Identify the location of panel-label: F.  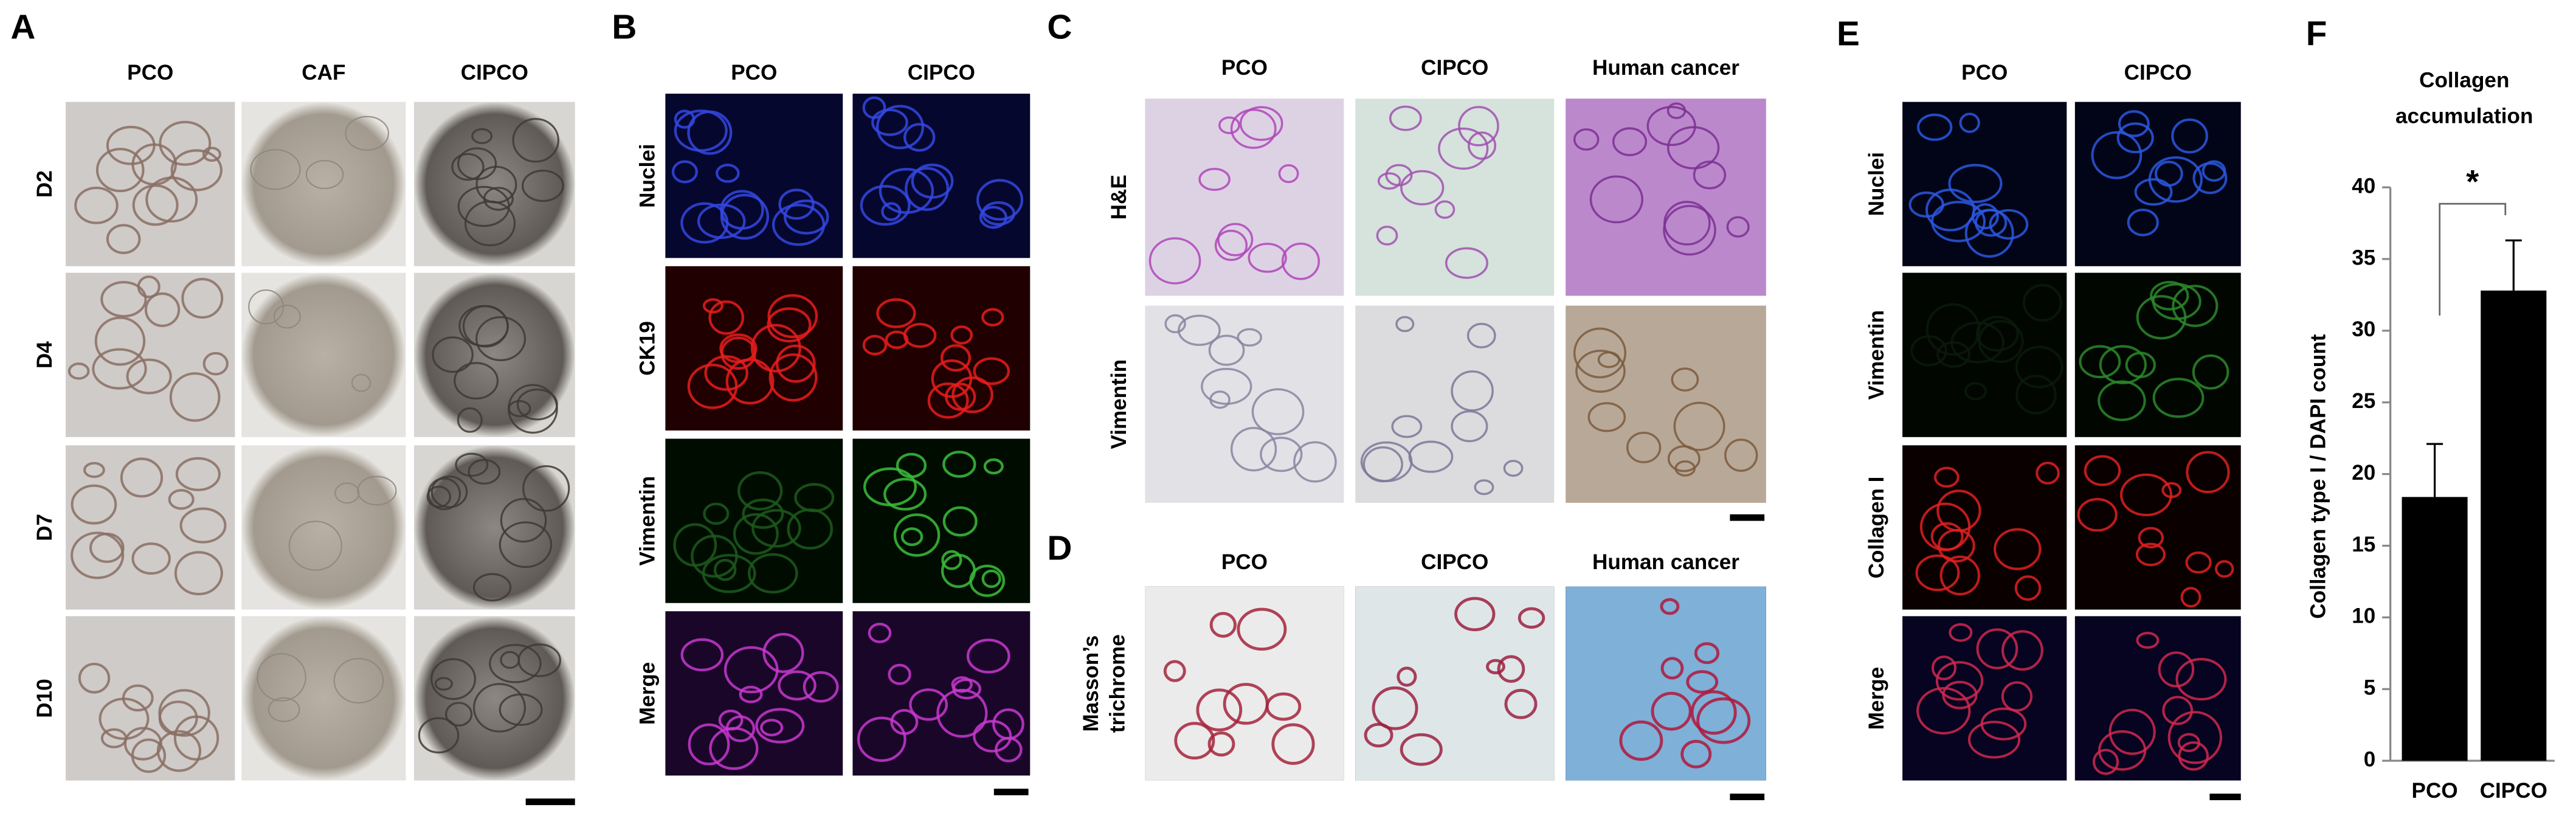
(2316, 34).